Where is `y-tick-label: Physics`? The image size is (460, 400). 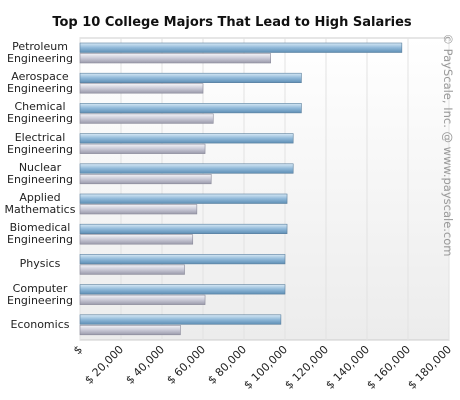 y-tick-label: Physics is located at coordinates (40, 264).